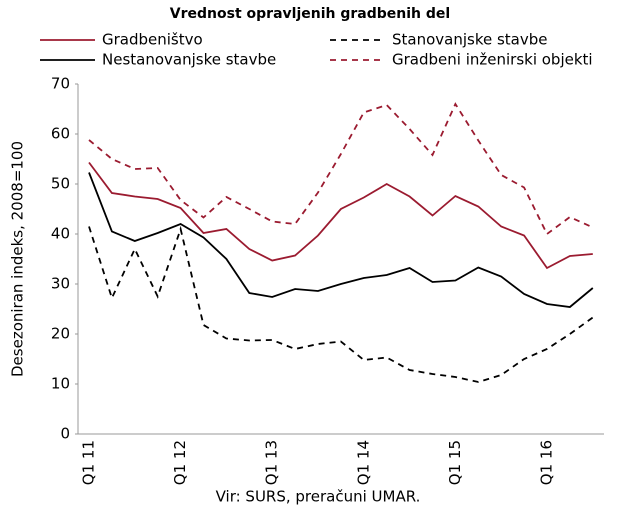 Image resolution: width=617 pixels, height=518 pixels. Describe the element at coordinates (363, 462) in the screenshot. I see `x-tick-label: Q1 14` at that location.